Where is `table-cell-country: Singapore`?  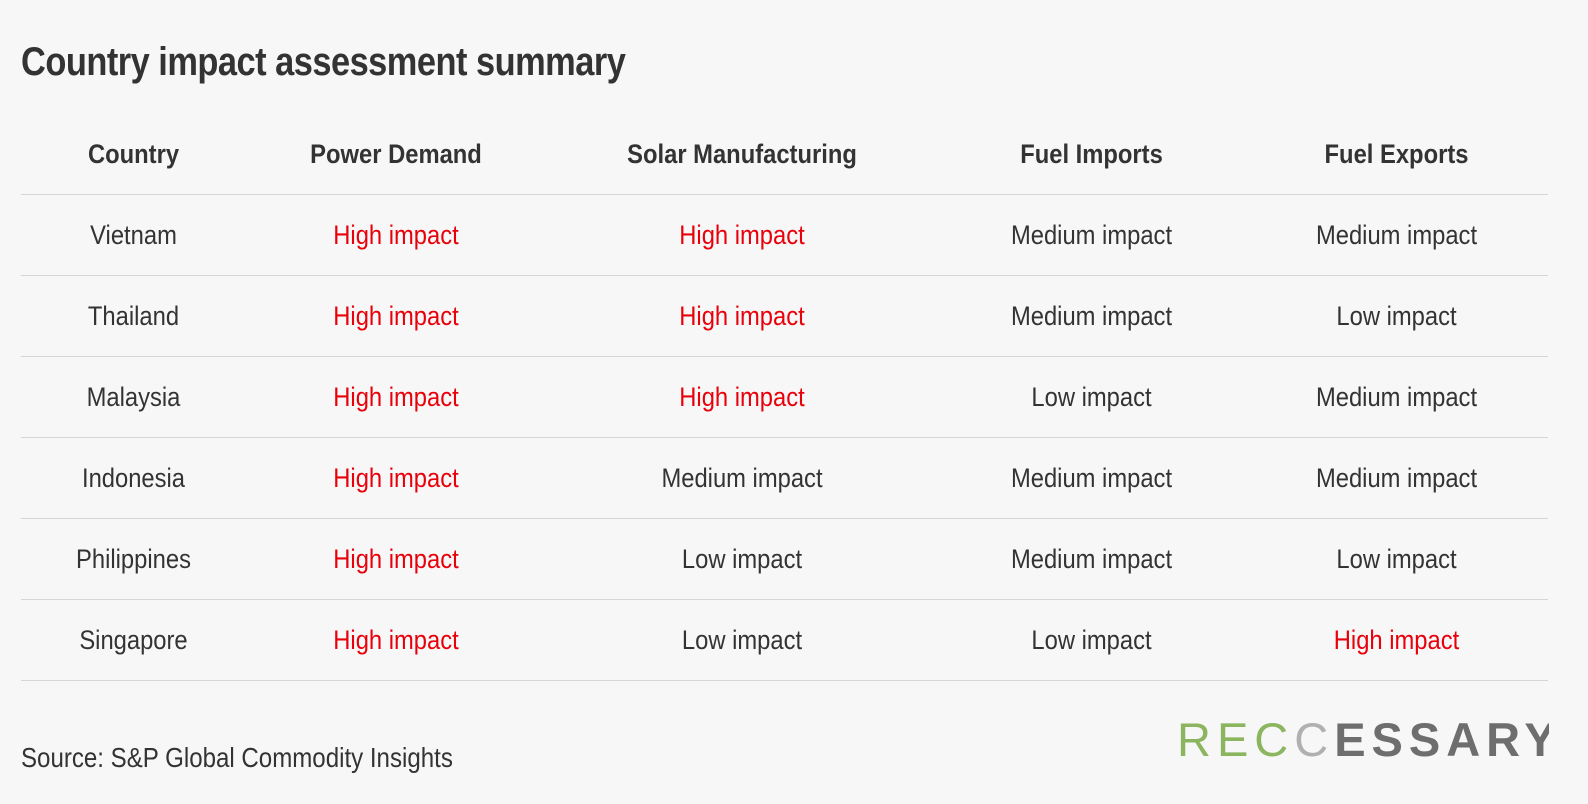 table-cell-country: Singapore is located at coordinates (133, 639).